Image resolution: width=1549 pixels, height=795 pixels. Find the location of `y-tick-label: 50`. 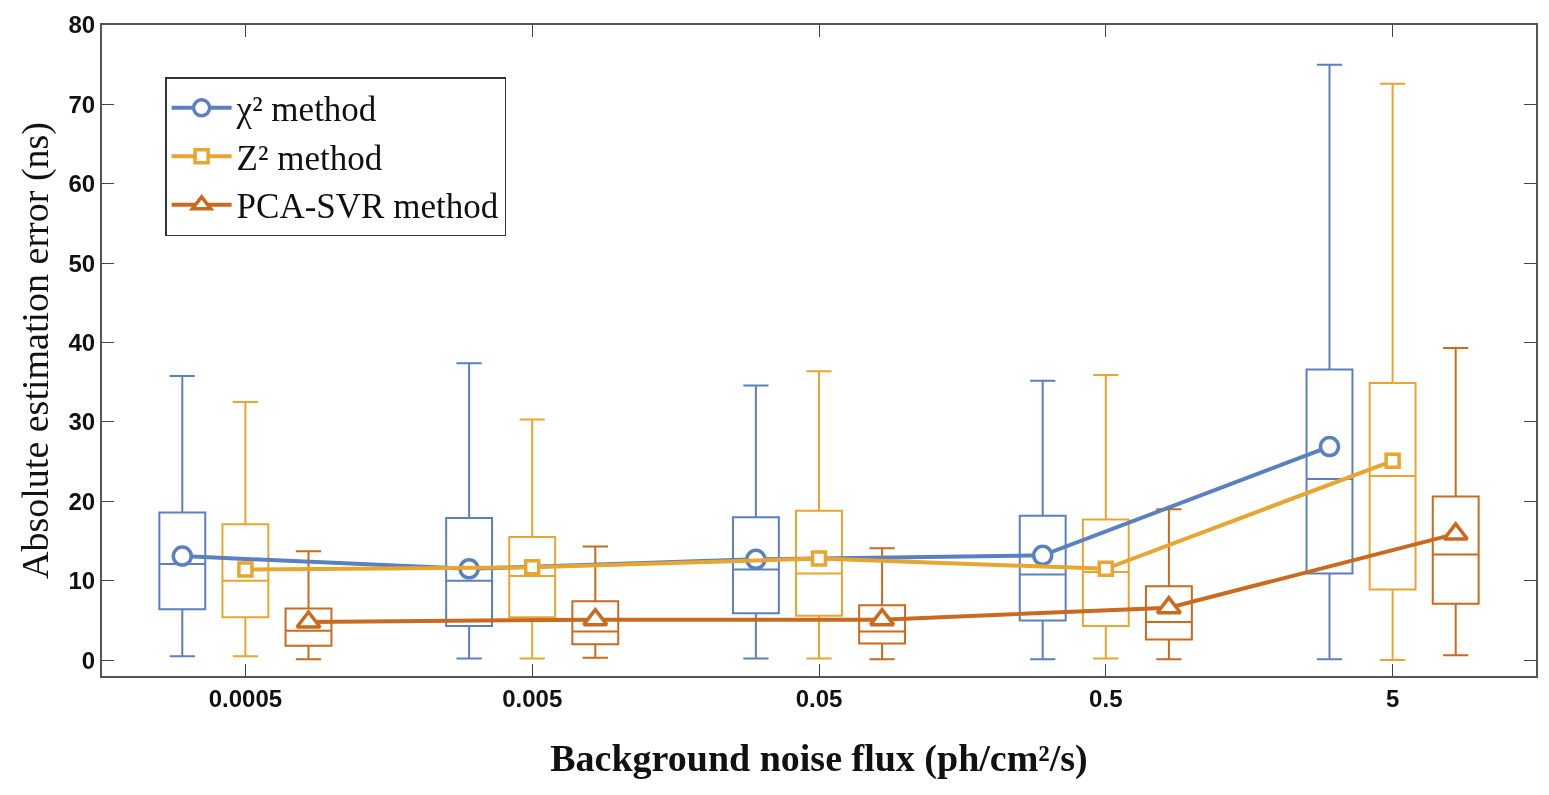

y-tick-label: 50 is located at coordinates (82, 263).